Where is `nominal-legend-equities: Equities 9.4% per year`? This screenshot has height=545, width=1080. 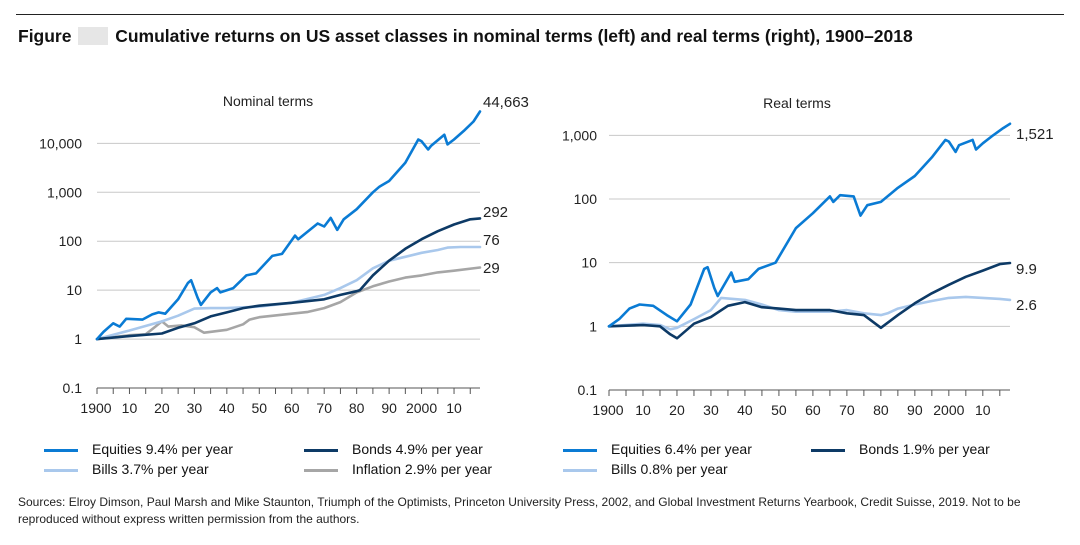
nominal-legend-equities: Equities 9.4% per year is located at coordinates (138, 449).